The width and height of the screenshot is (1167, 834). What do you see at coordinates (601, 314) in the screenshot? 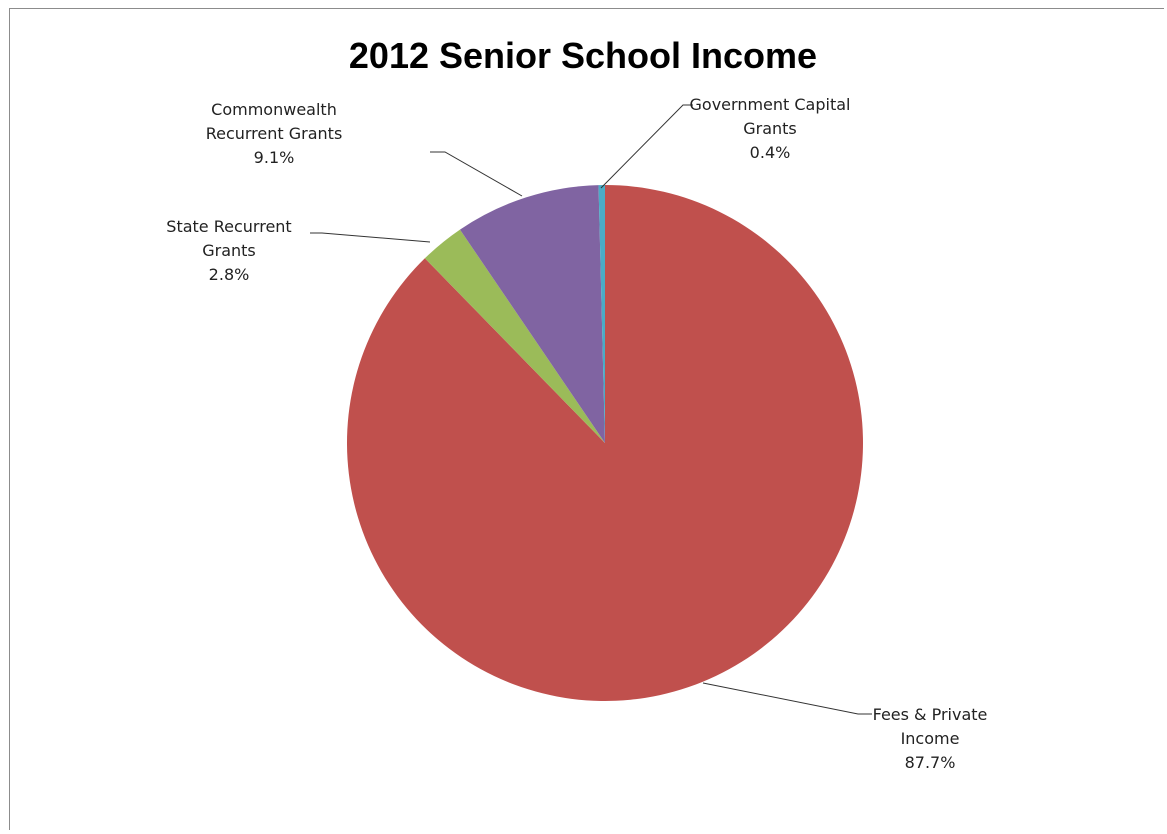
I see `pie-slice-government-capital-grants` at bounding box center [601, 314].